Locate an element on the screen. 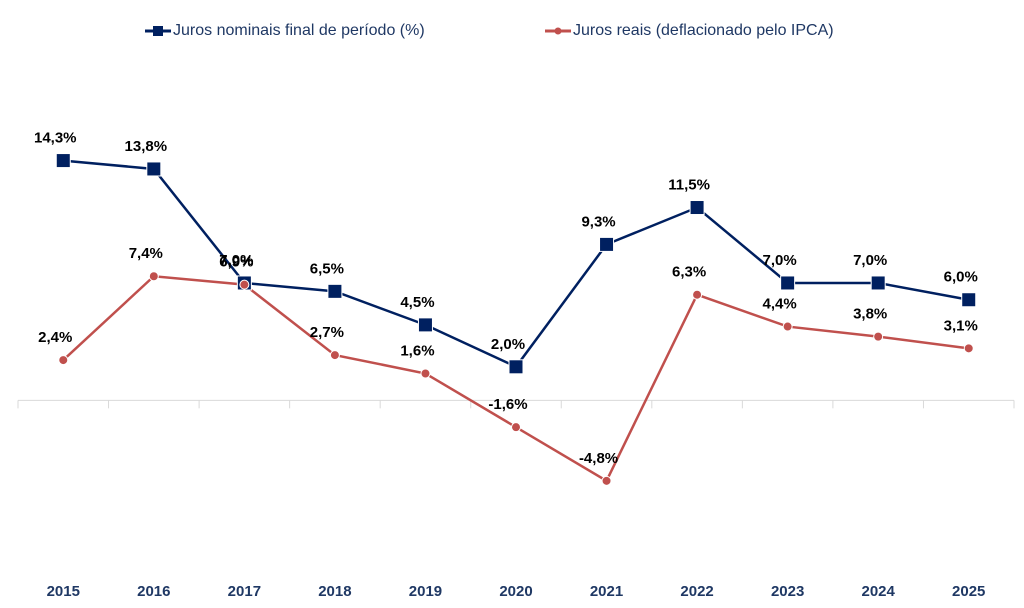 This screenshot has height=608, width=1024. x-tick-label: 2024 is located at coordinates (878, 591).